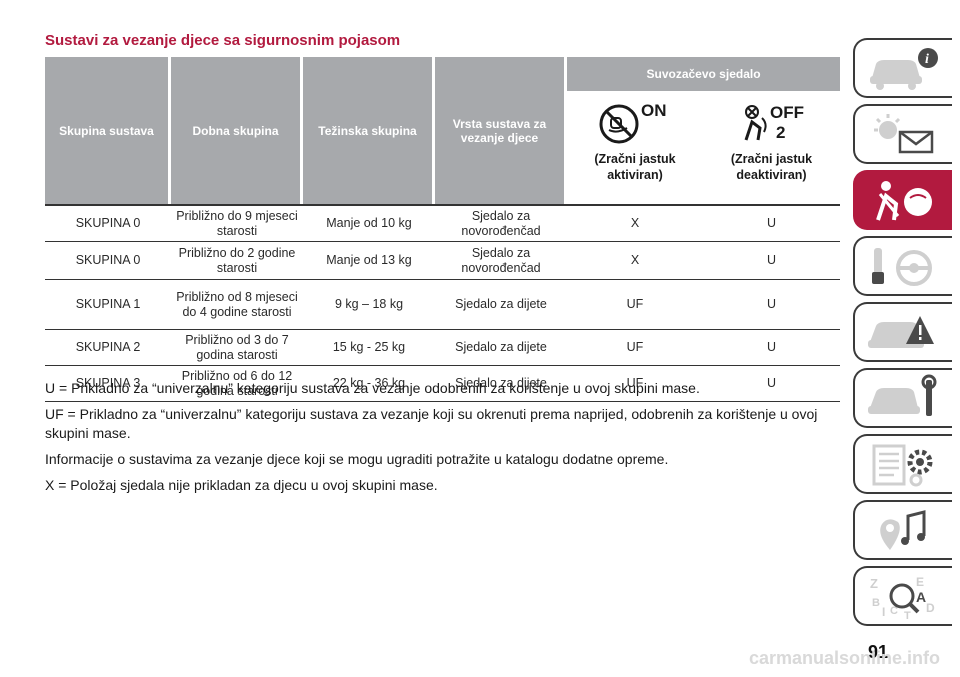 Image resolution: width=960 pixels, height=677 pixels. Describe the element at coordinates (369, 130) in the screenshot. I see `header-weight: Težinska skupina` at that location.